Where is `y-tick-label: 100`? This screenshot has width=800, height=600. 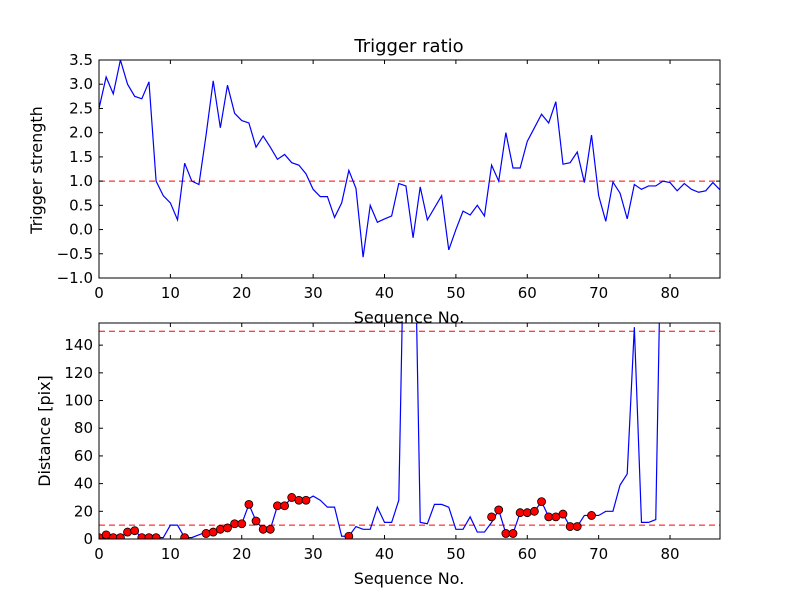 y-tick-label: 100 is located at coordinates (78, 401).